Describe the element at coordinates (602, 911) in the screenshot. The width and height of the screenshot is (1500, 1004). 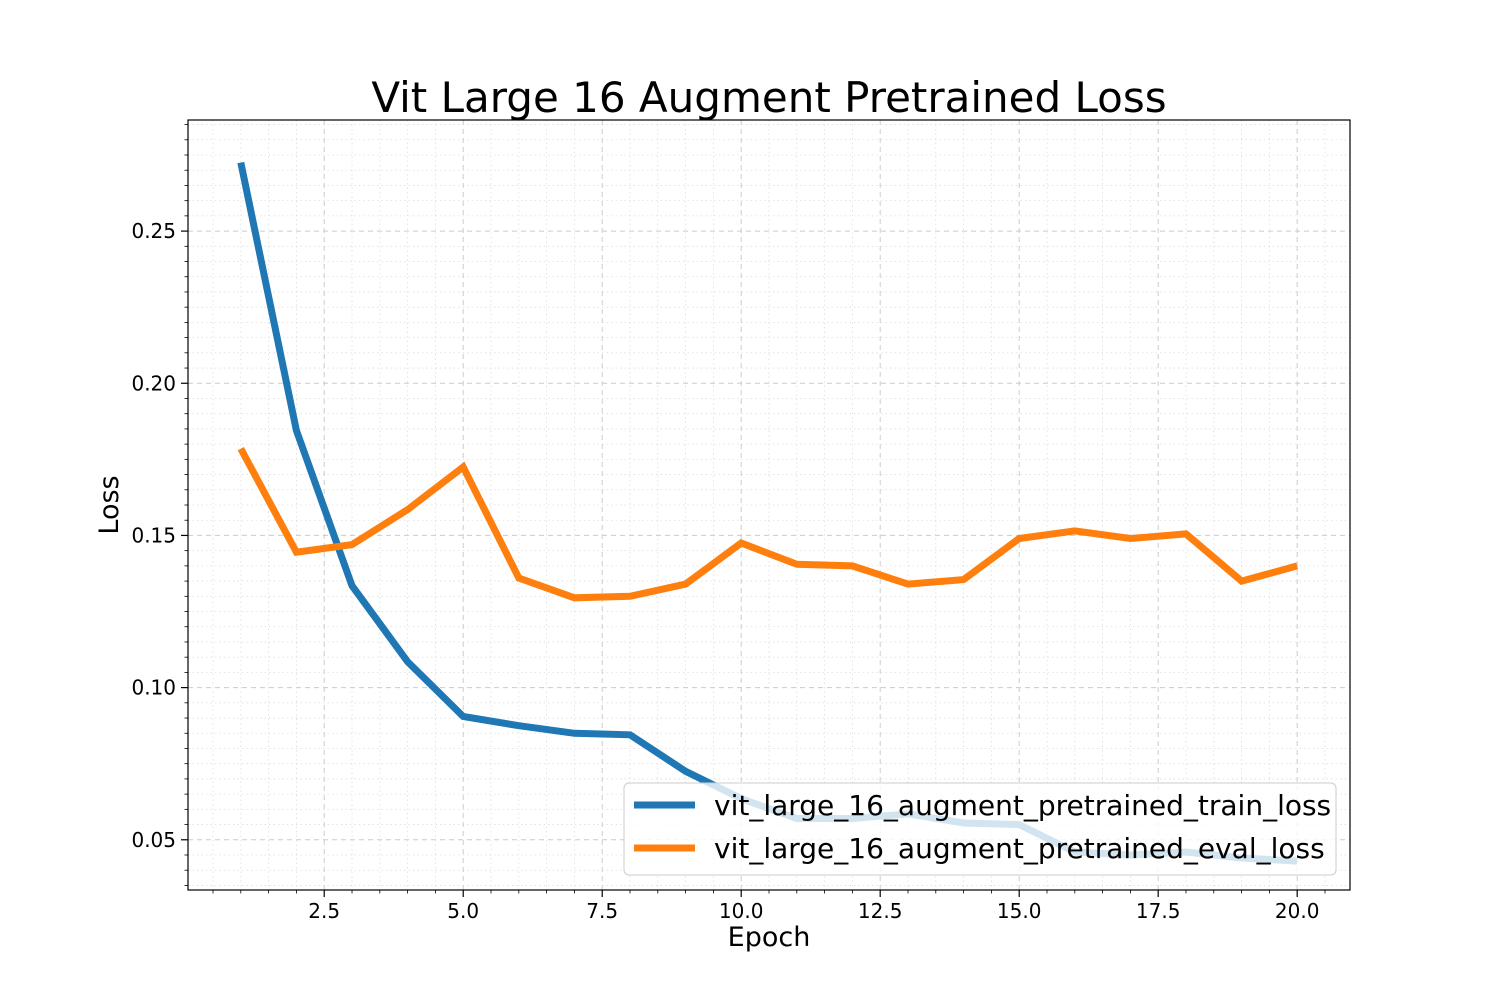
I see `x-tick-label: 7.5` at that location.